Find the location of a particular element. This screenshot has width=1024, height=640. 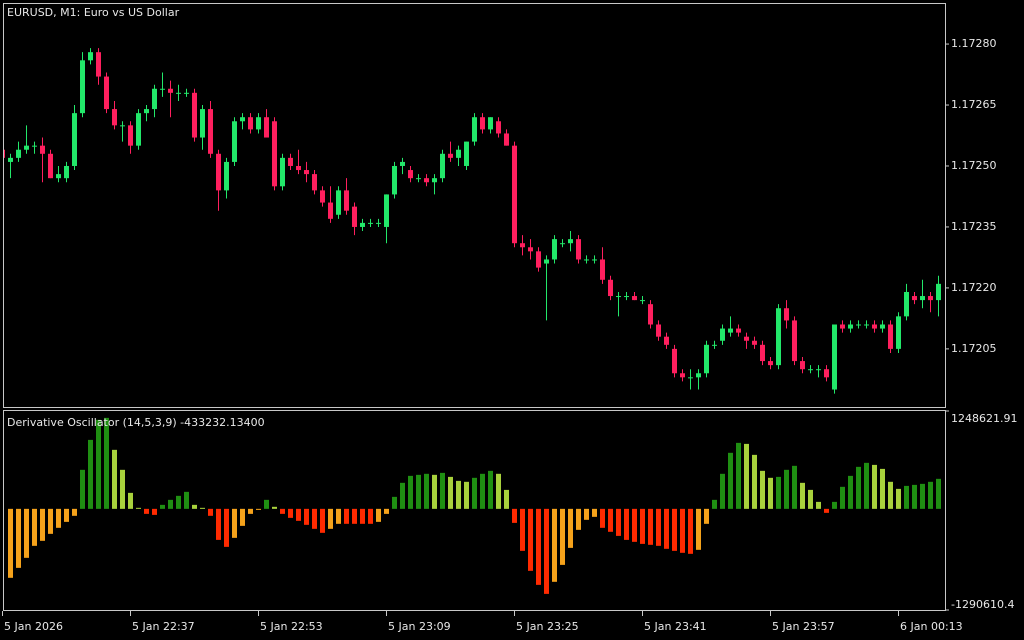

symbol-title: EURUSD, M1: Euro vs US Dollar is located at coordinates (93, 12).